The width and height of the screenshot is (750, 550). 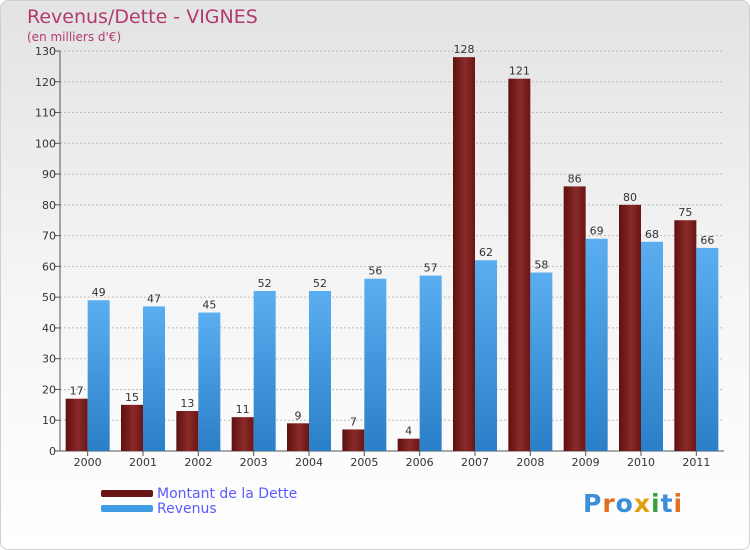 I want to click on proxiti-logo: Proxiti, so click(x=633, y=503).